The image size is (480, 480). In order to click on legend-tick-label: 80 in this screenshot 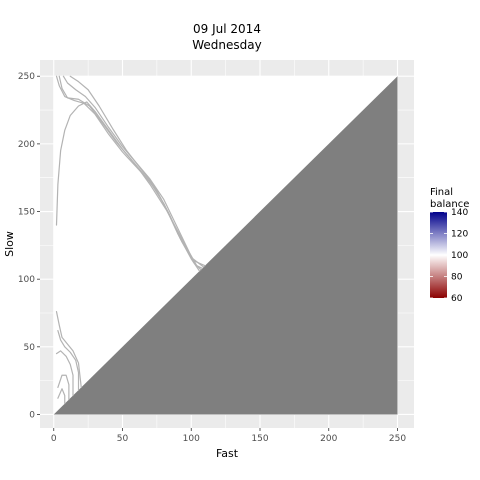, I will do `click(457, 278)`.